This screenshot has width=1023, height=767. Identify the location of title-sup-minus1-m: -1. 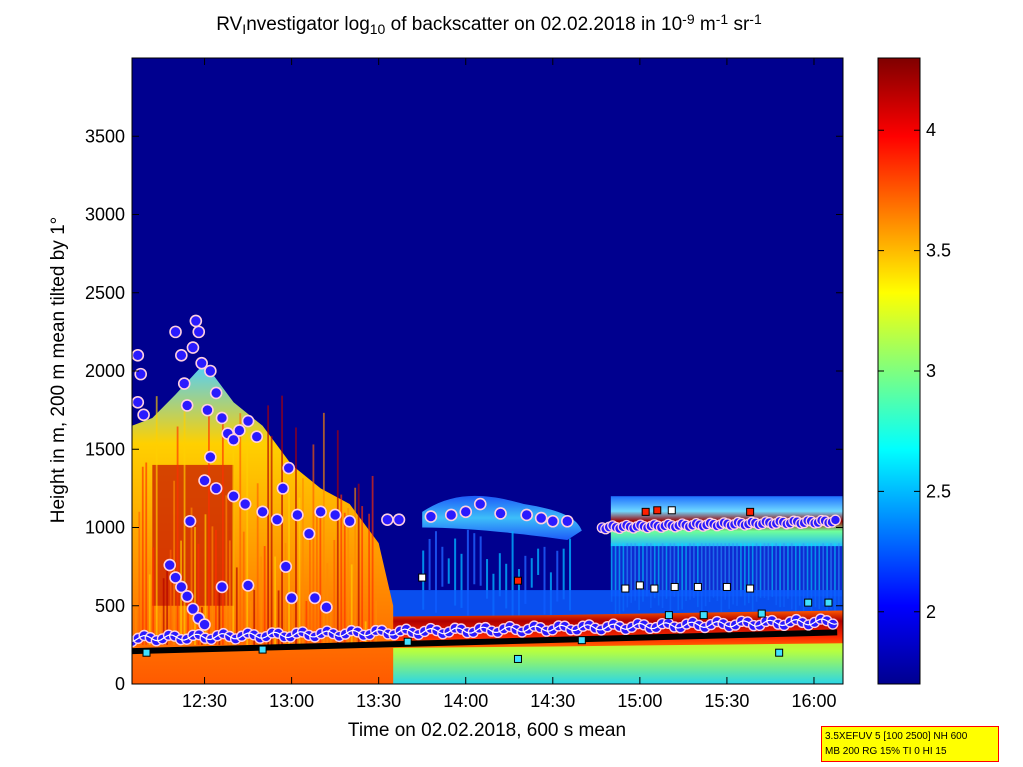
(722, 19).